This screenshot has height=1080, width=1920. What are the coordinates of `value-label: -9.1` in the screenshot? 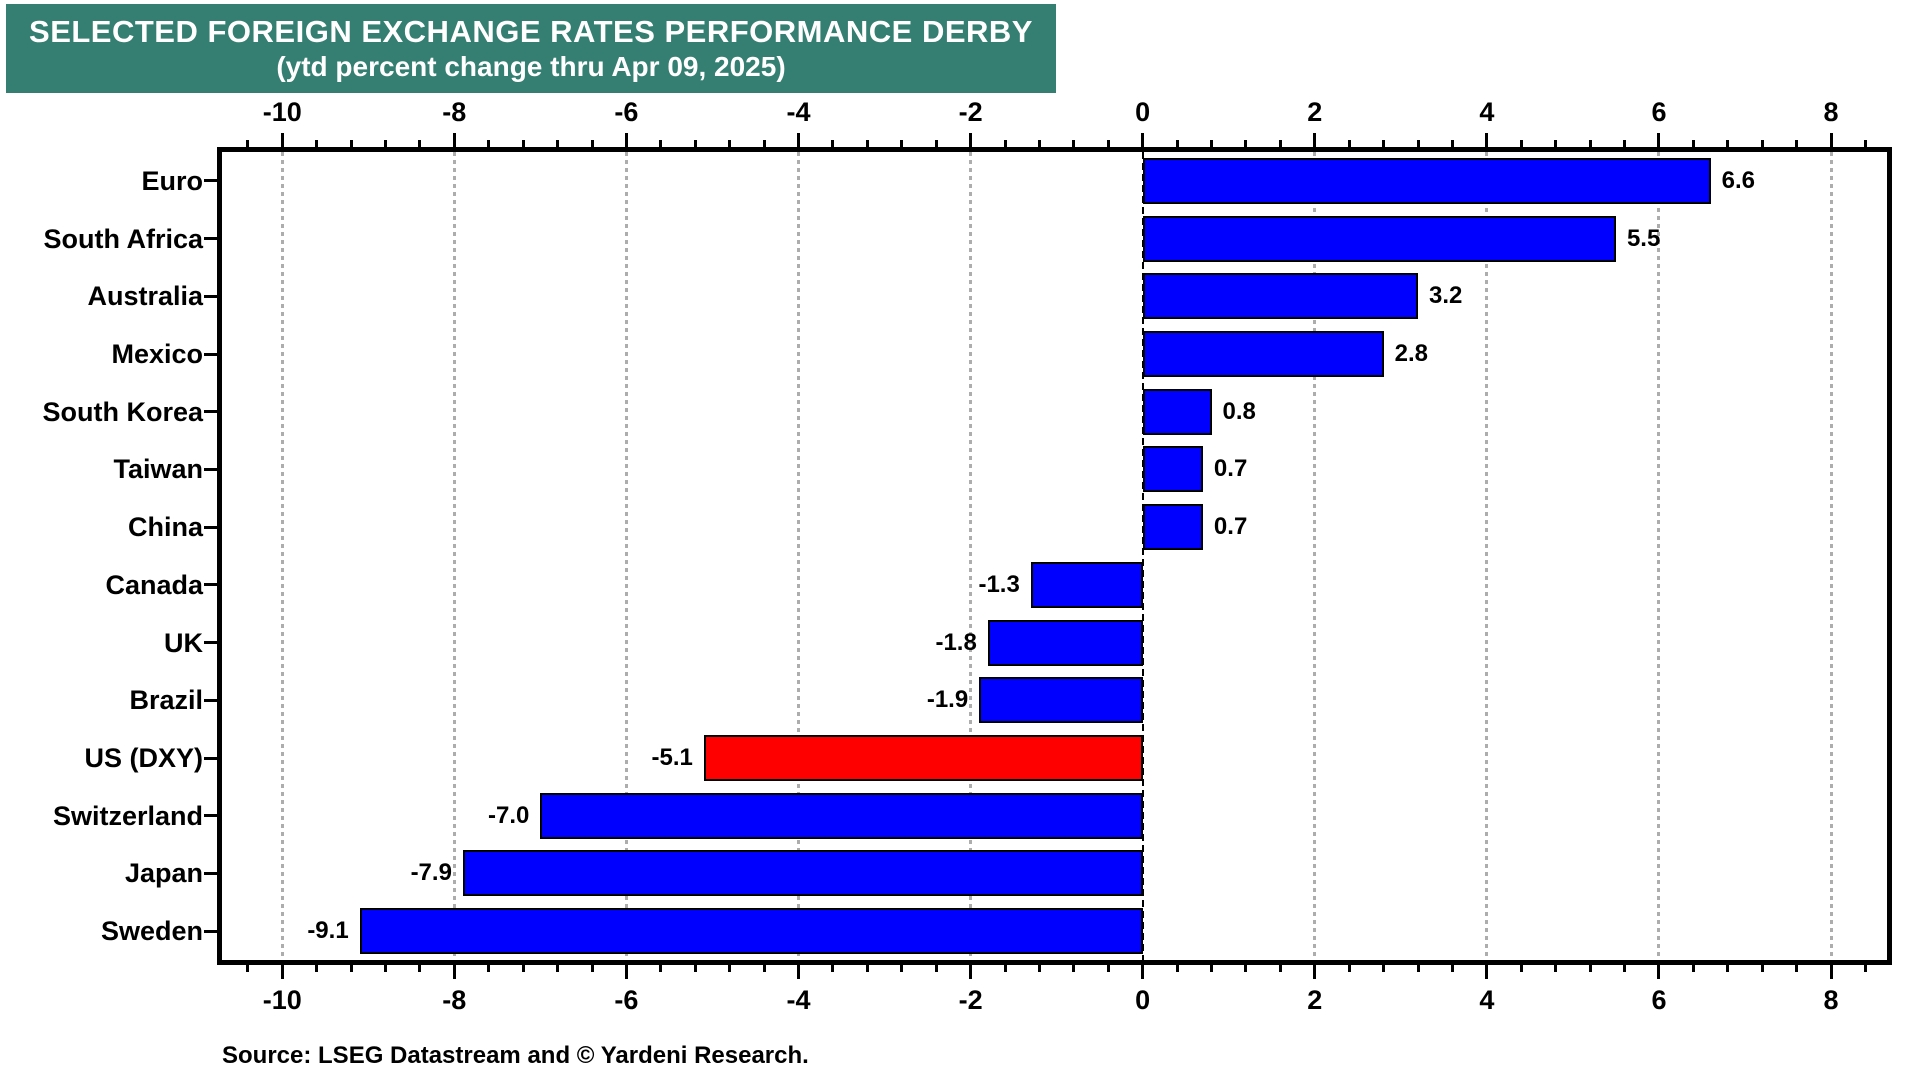 It's located at (328, 931).